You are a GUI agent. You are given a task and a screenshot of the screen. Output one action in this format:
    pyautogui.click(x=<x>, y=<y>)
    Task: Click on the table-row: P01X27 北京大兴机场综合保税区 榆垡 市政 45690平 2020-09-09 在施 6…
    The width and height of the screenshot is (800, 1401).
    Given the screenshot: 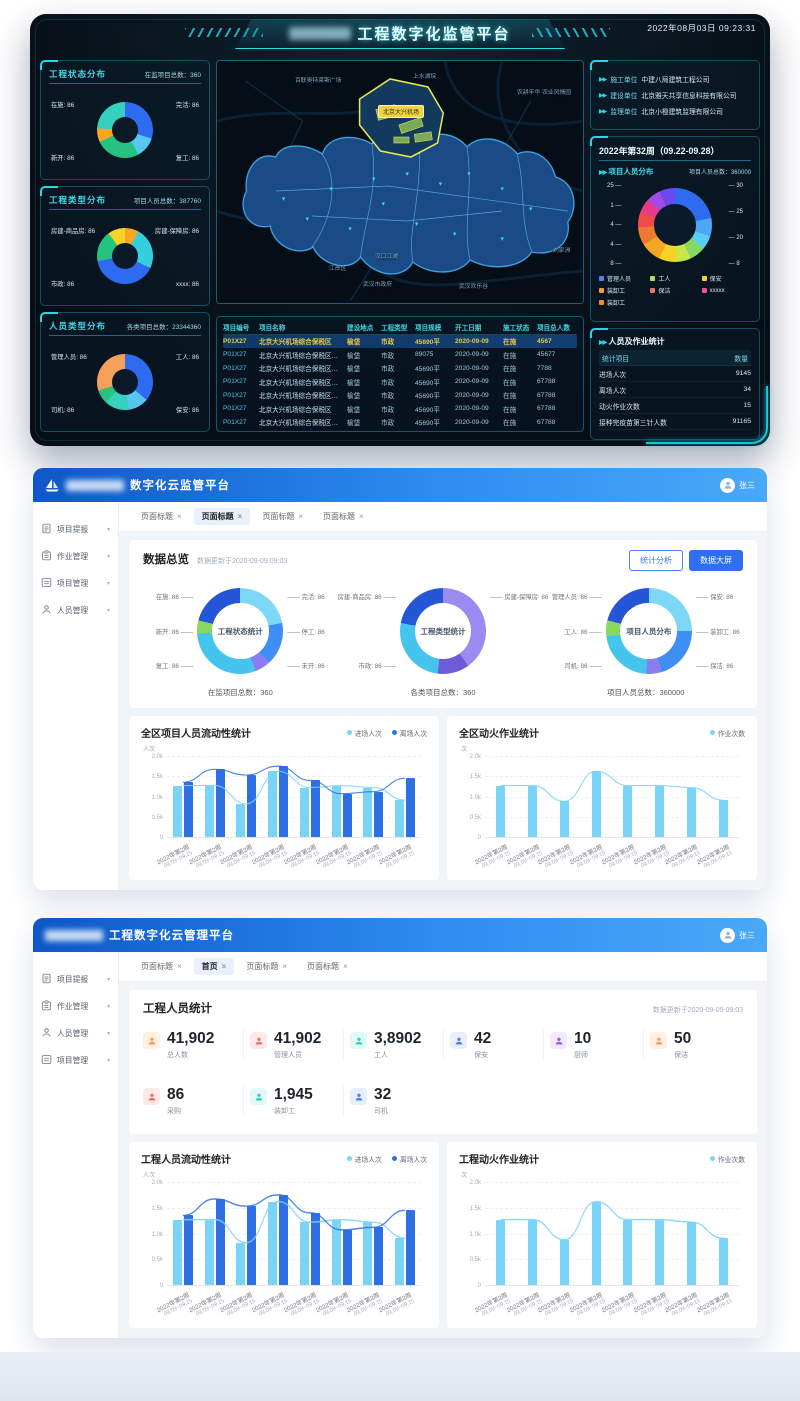 What is the action you would take?
    pyautogui.click(x=389, y=409)
    